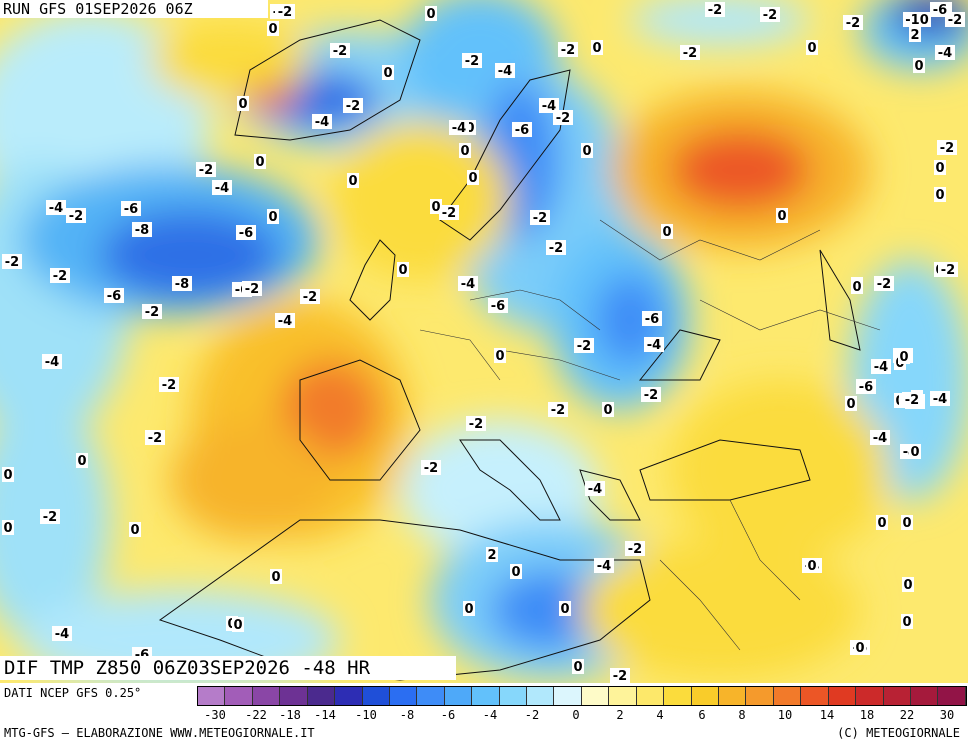  Describe the element at coordinates (867, 715) in the screenshot. I see `scale-tick-label: 18` at that location.